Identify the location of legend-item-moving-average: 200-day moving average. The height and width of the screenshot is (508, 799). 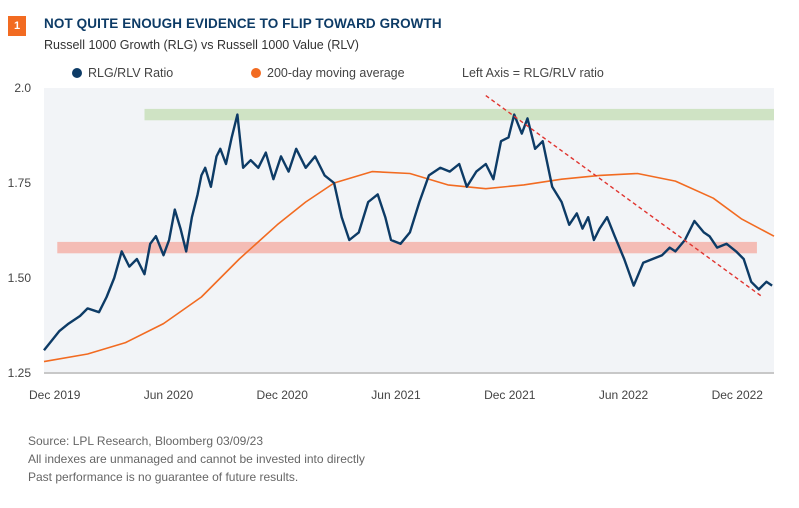
(328, 73).